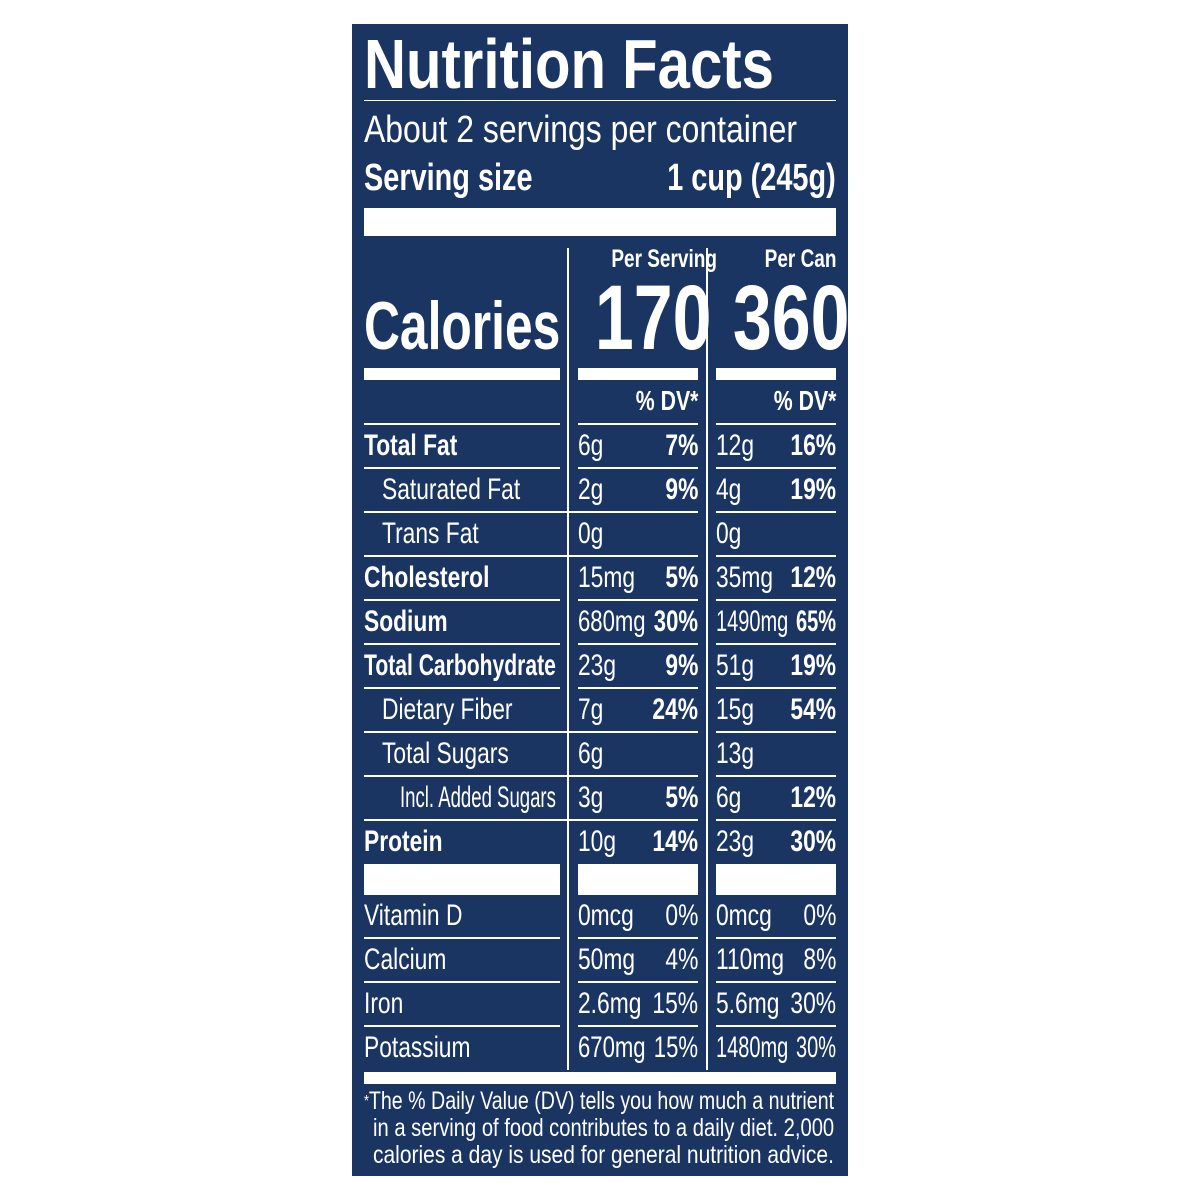 This screenshot has height=1200, width=1200. I want to click on footnote-divider, so click(600, 1078).